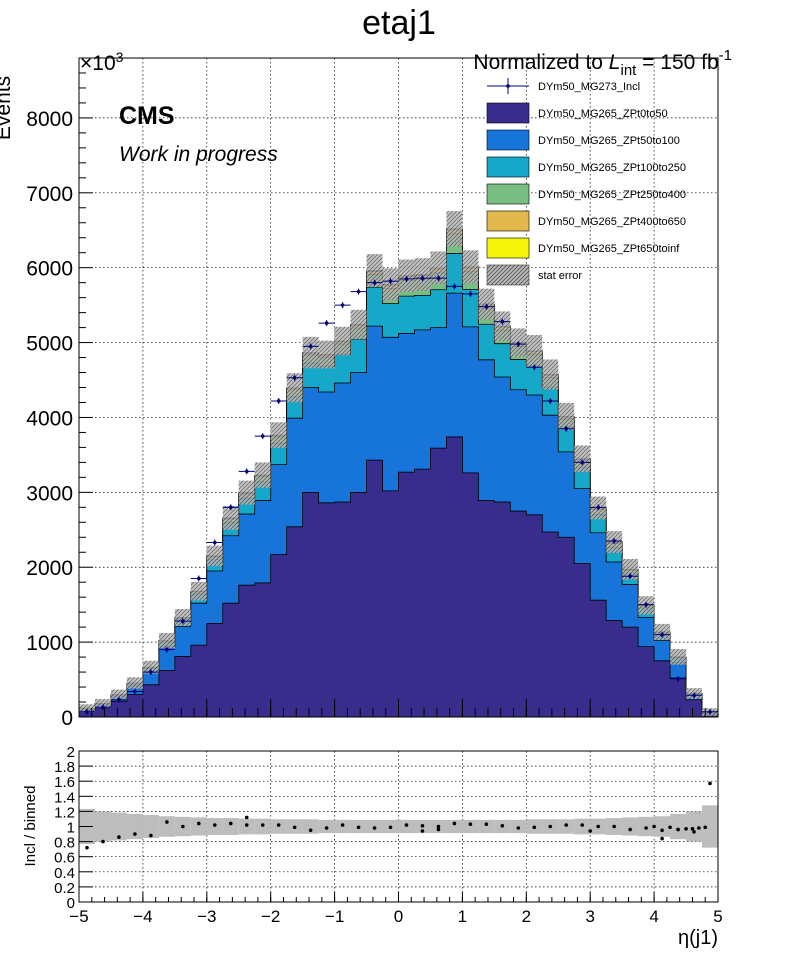 This screenshot has width=798, height=976. What do you see at coordinates (64, 843) in the screenshot?
I see `ratio-y-tick-label: 0.8` at bounding box center [64, 843].